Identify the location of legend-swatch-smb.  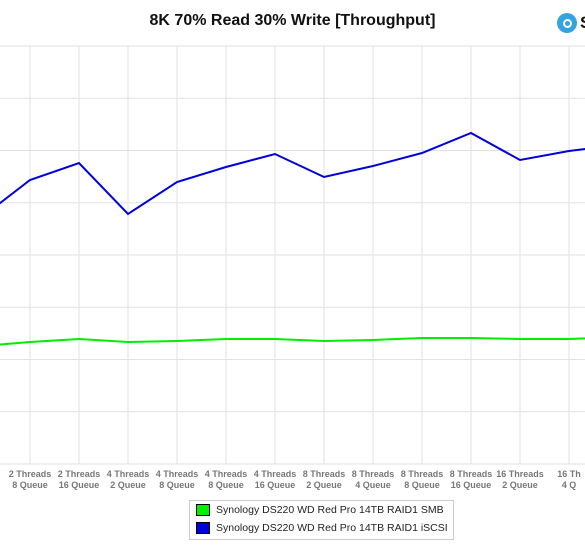
(203, 510).